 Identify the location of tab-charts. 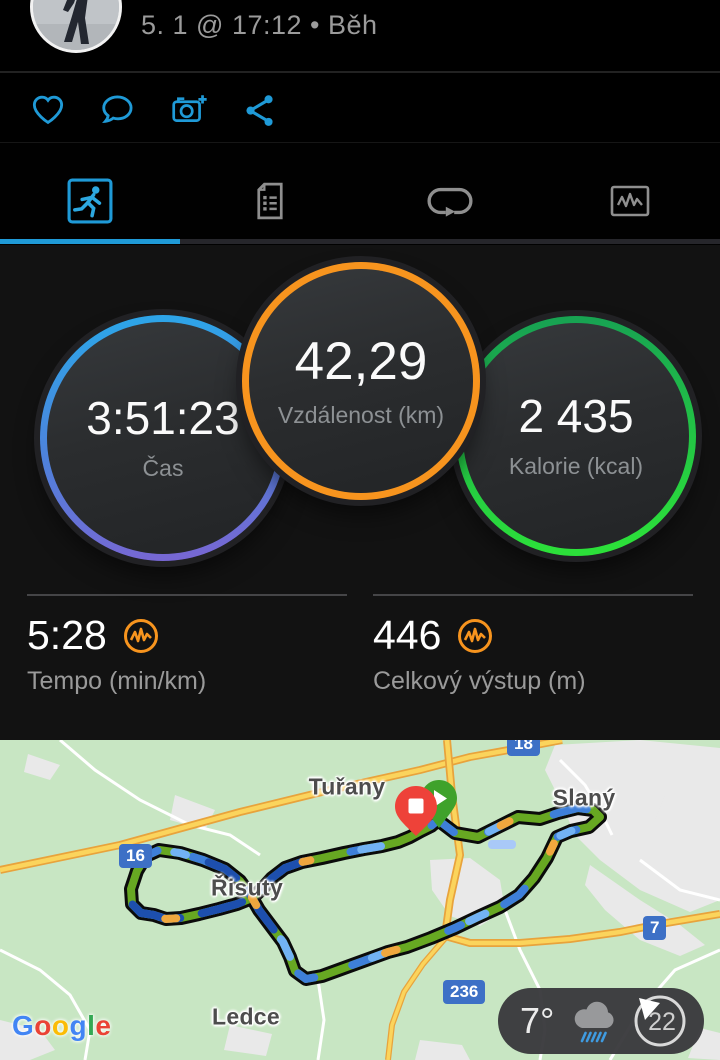
(630, 201).